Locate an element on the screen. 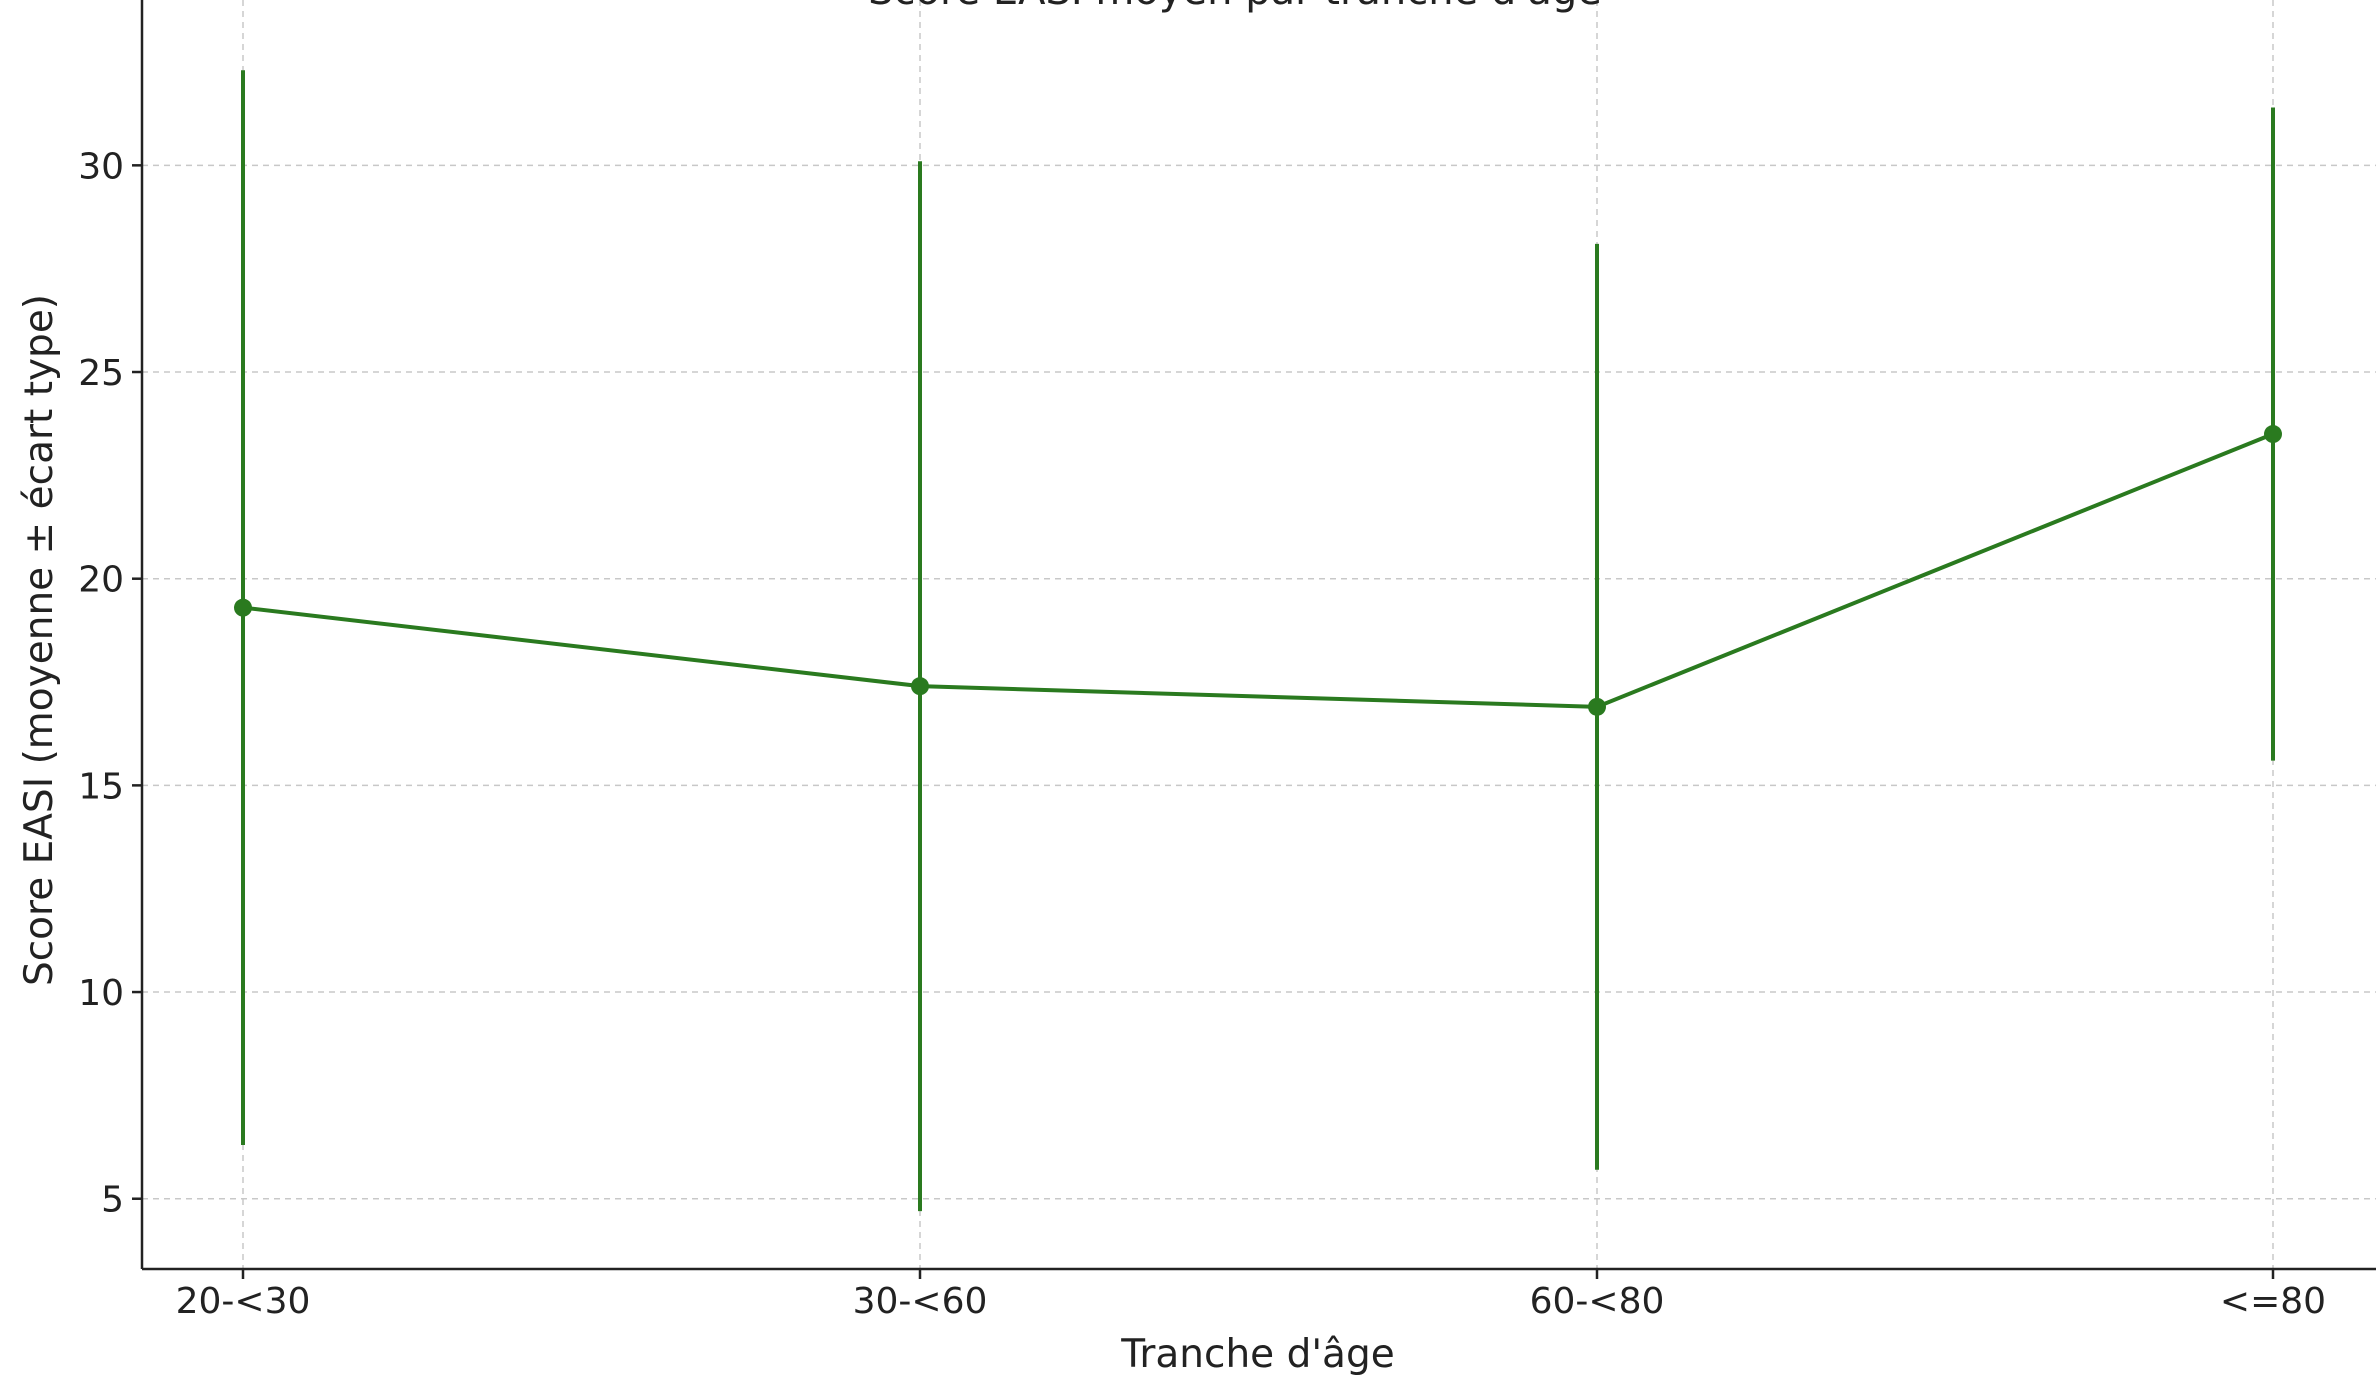 The height and width of the screenshot is (1381, 2376). y-tick-label: 25 is located at coordinates (101, 373).